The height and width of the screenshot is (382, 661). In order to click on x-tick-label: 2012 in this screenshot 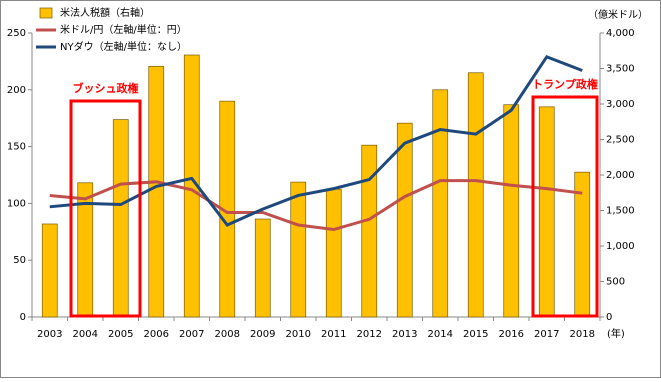, I will do `click(369, 334)`.